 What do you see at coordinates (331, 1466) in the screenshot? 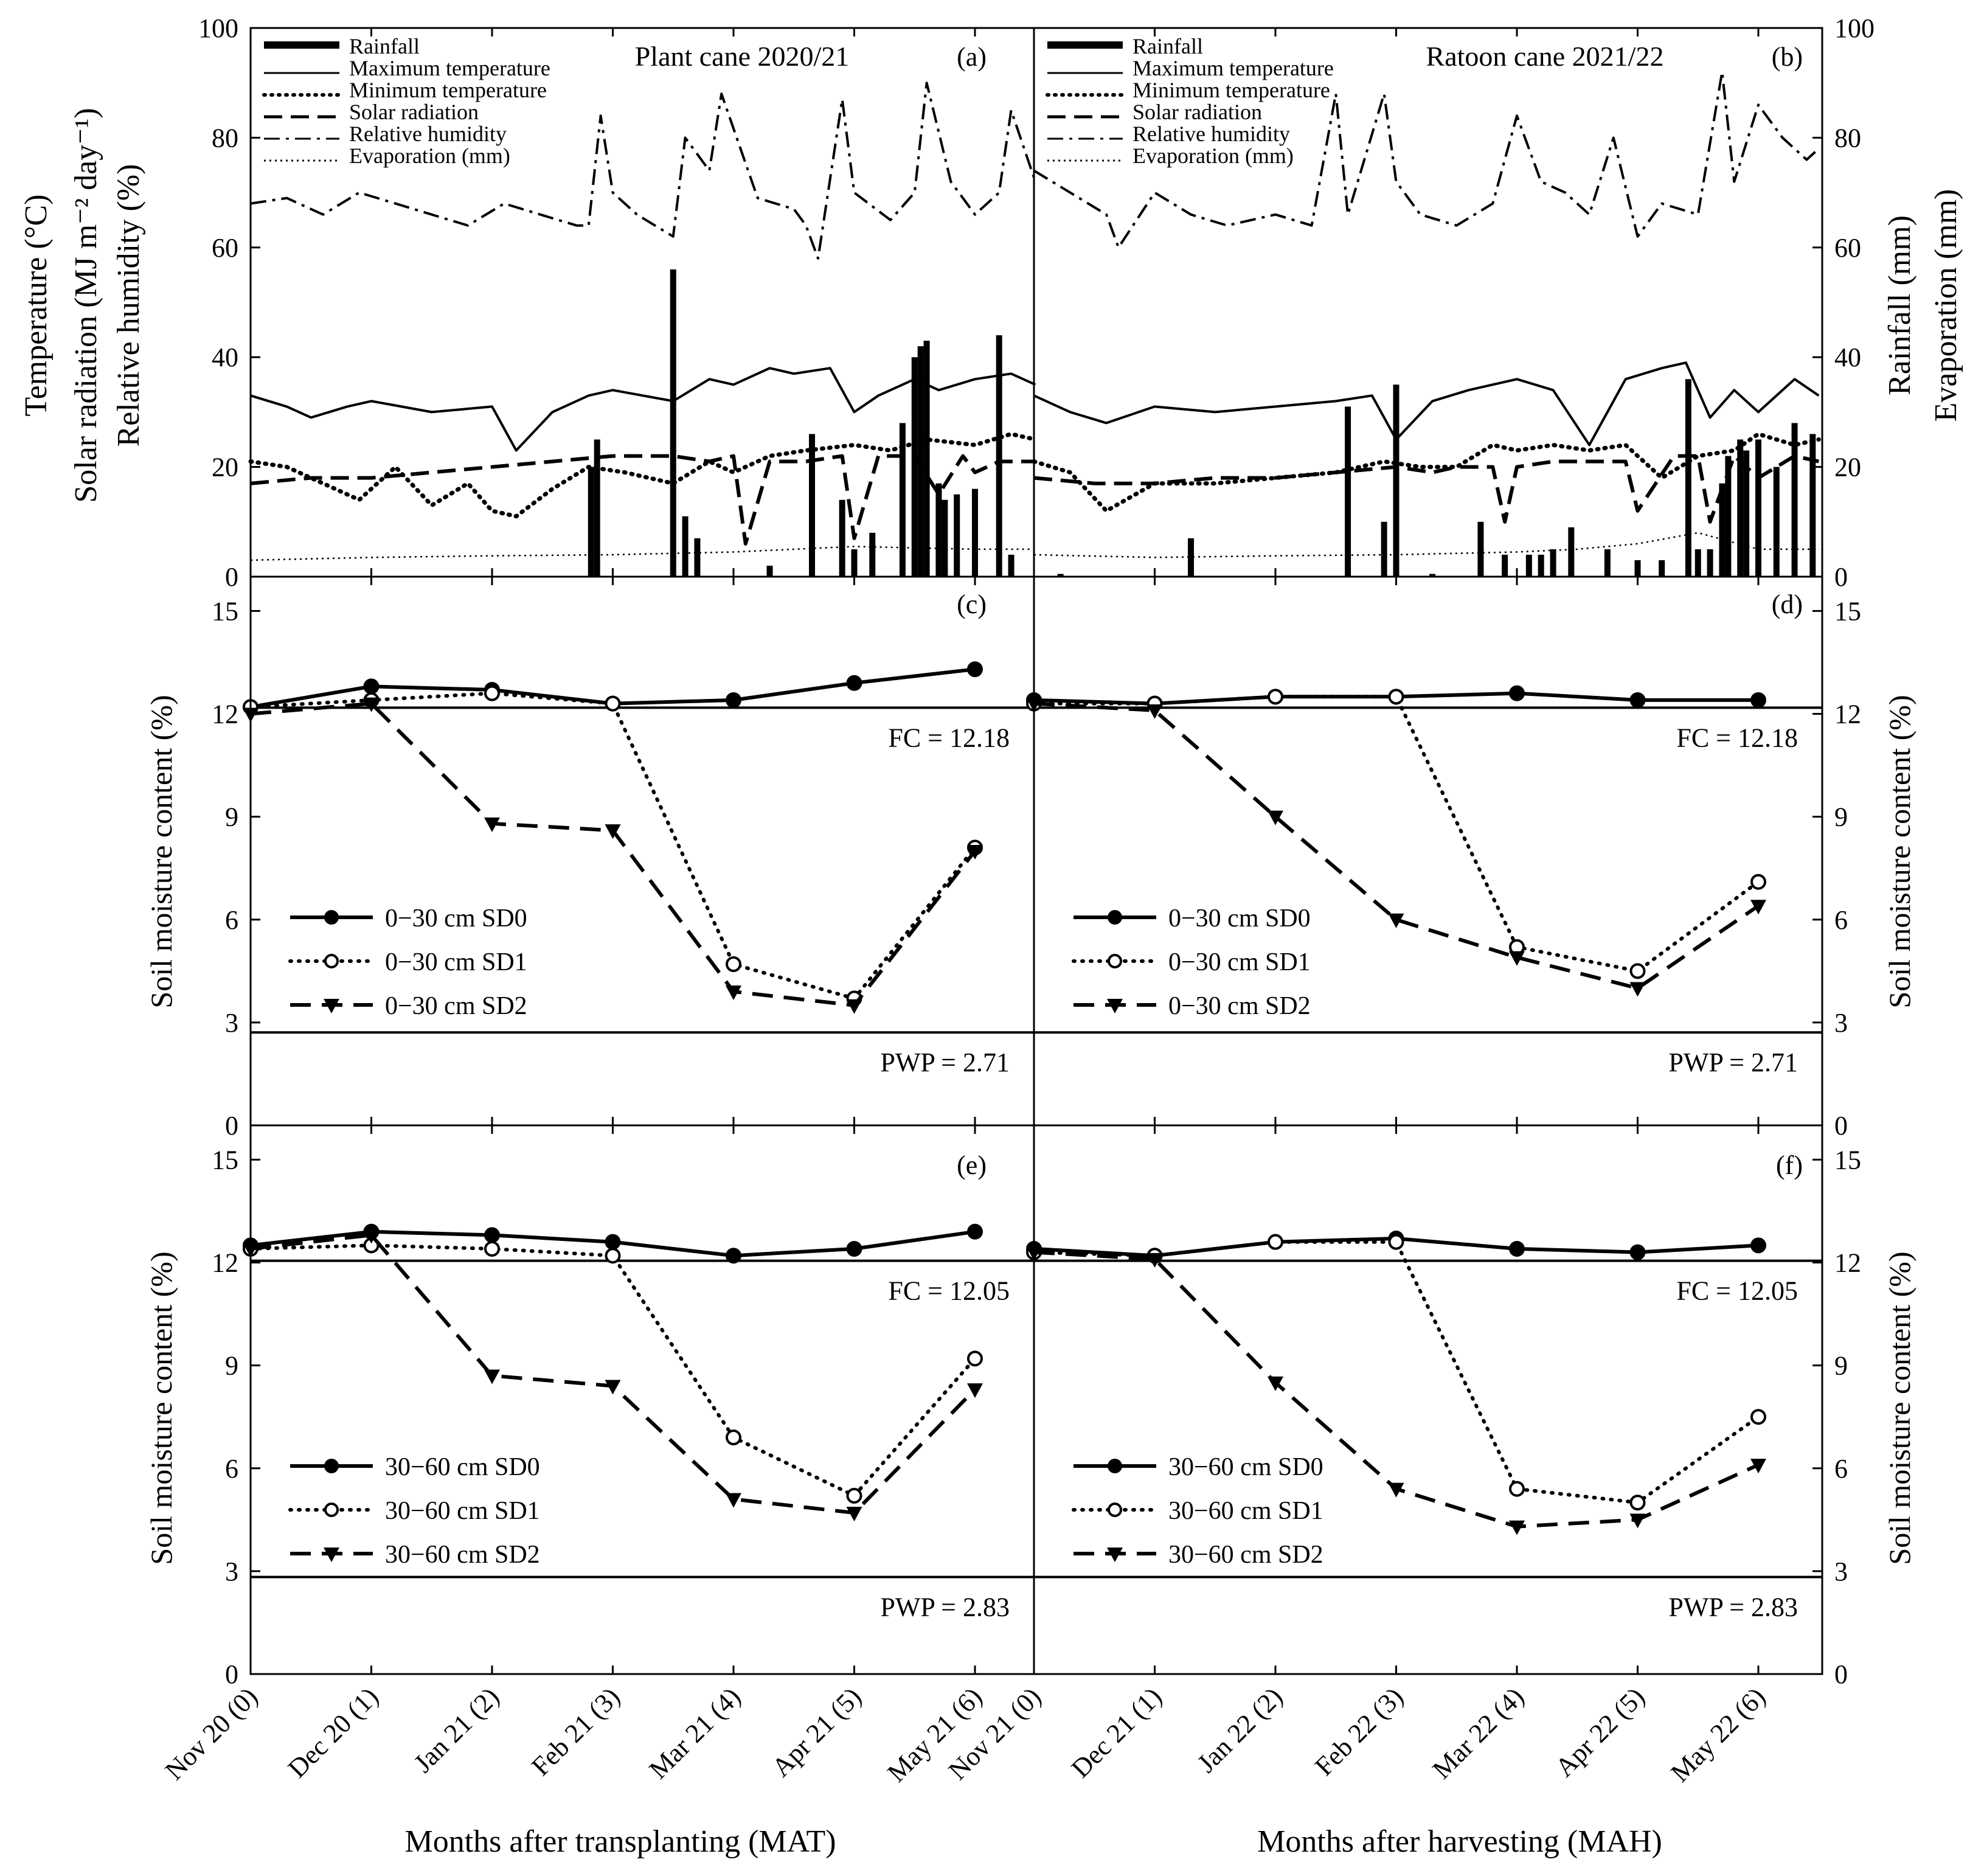
I see `legend-marker-sd0` at bounding box center [331, 1466].